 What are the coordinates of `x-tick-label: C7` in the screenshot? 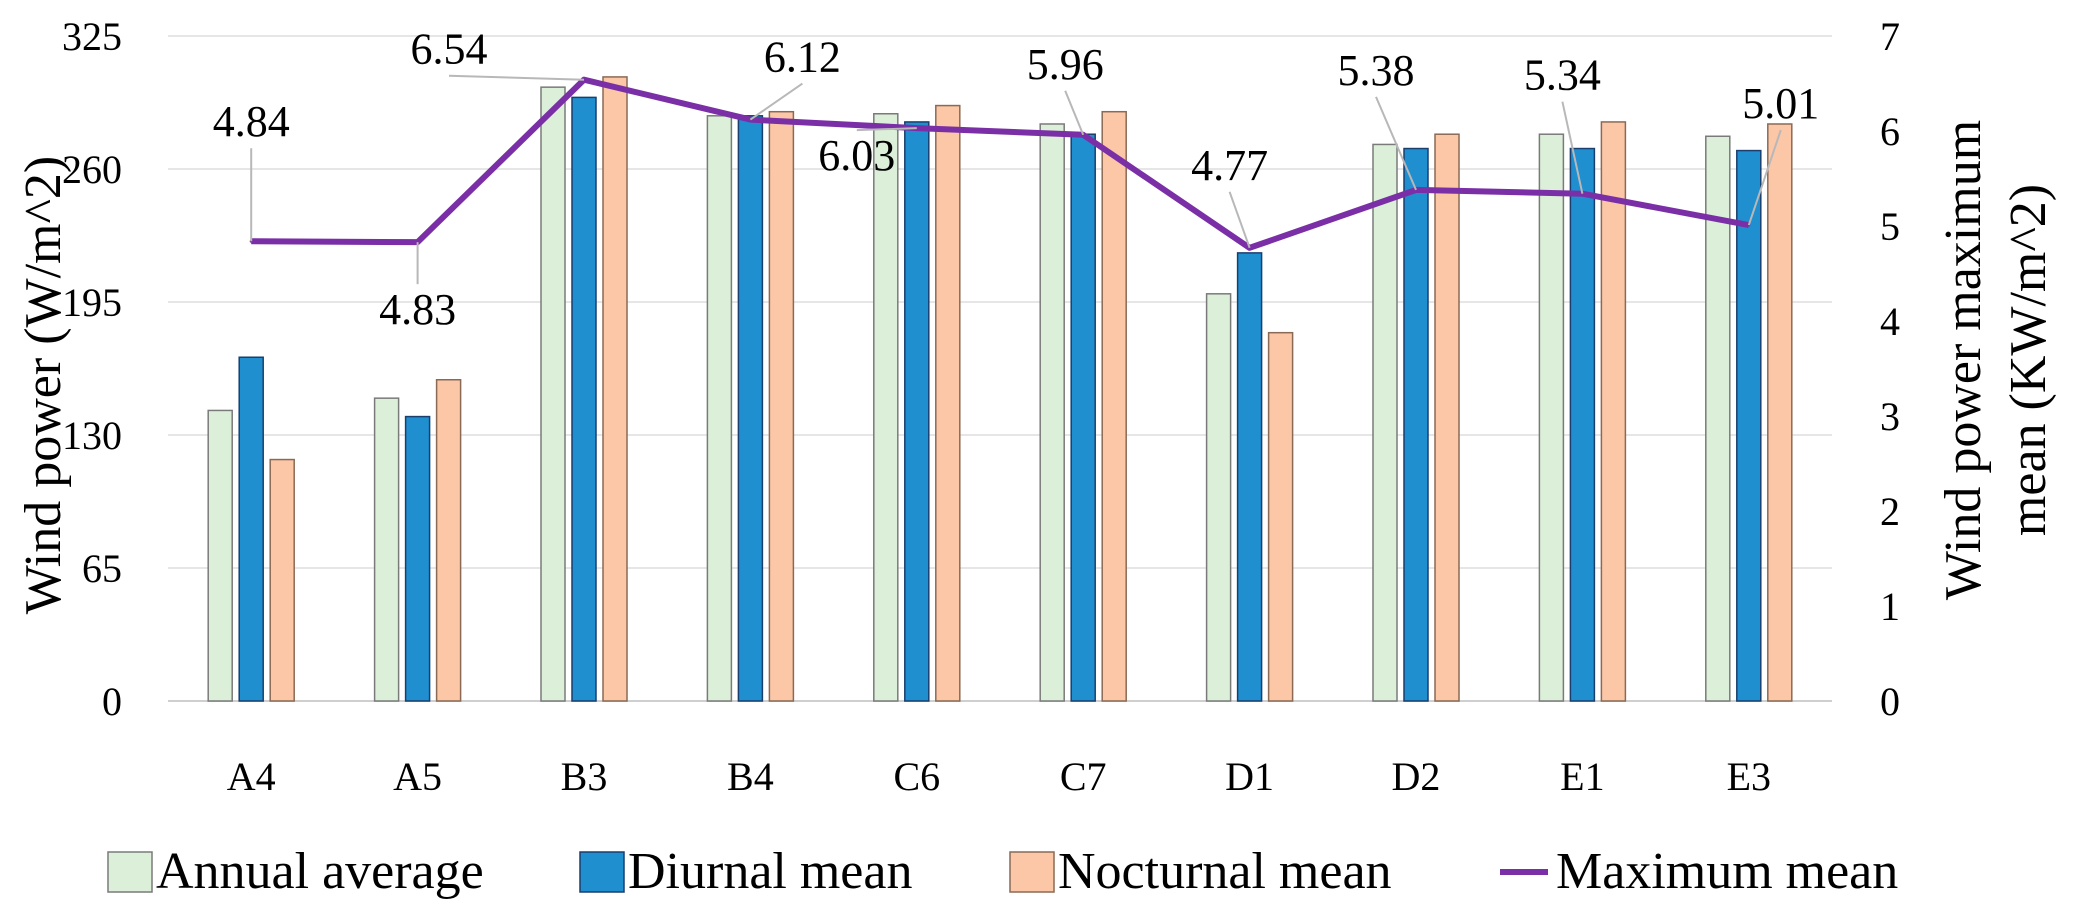 It's located at (1083, 776).